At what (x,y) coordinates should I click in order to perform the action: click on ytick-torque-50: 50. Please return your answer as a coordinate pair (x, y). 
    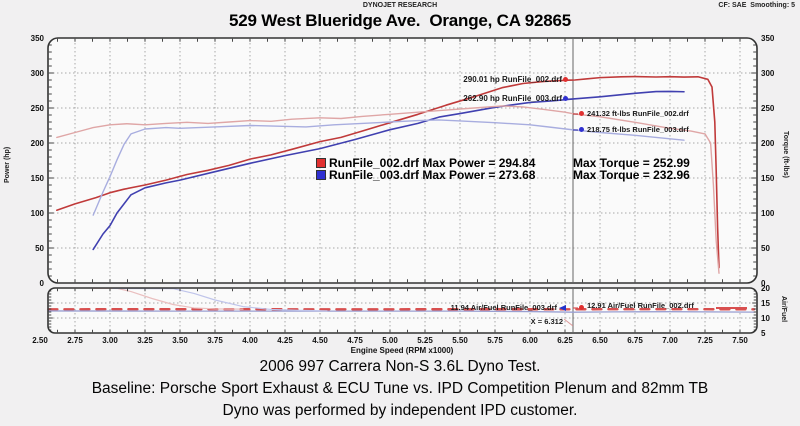
    Looking at the image, I should click on (765, 248).